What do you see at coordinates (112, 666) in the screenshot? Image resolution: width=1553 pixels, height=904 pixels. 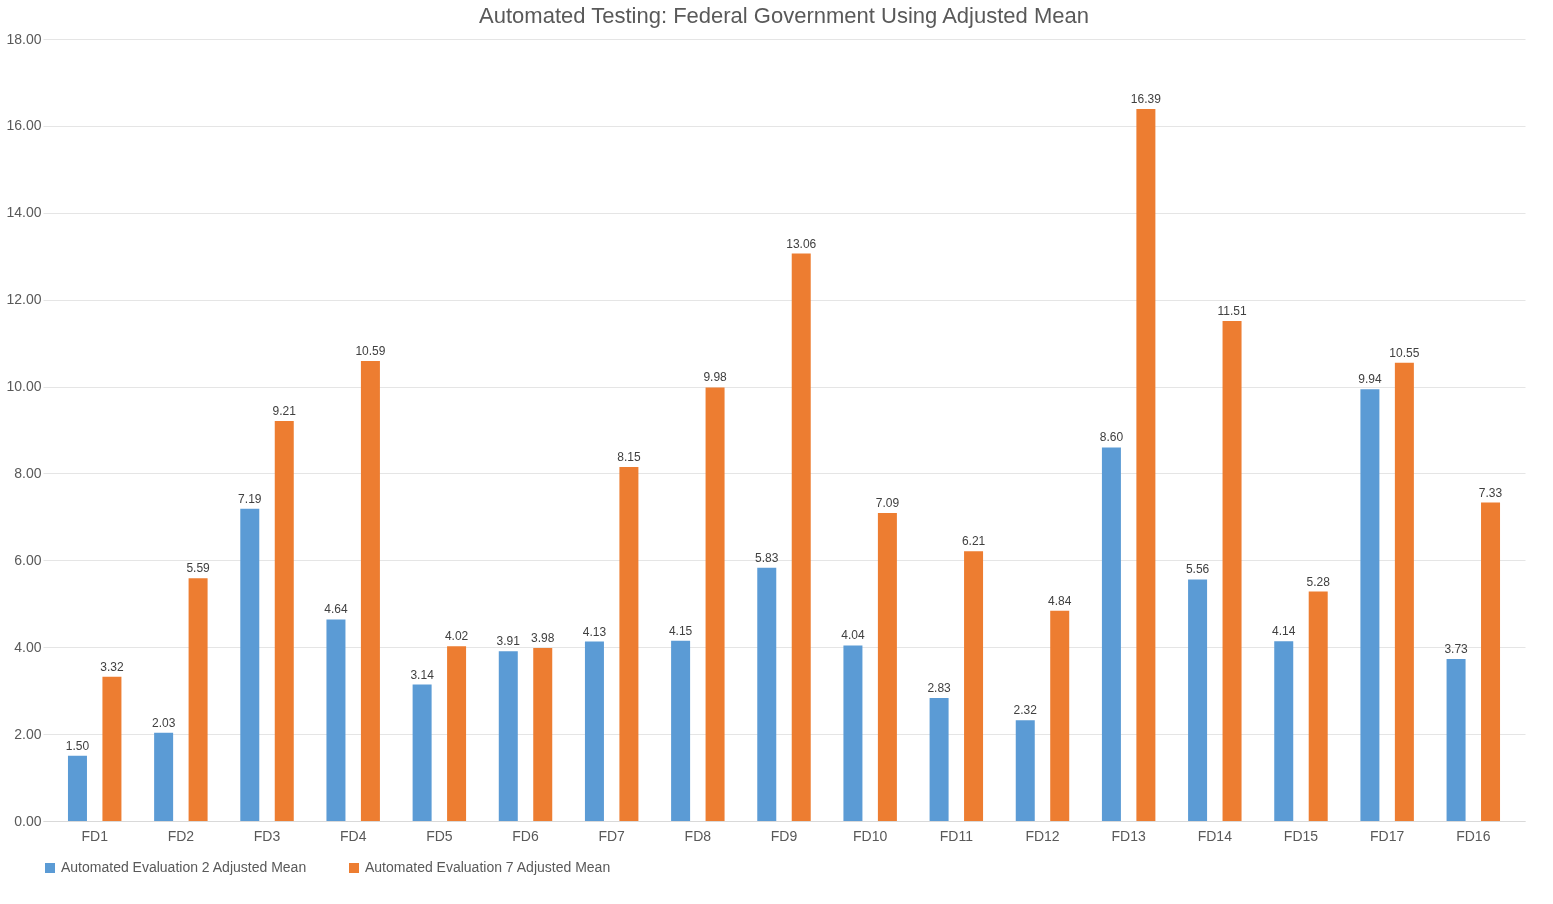 I see `data-label: 3.32` at bounding box center [112, 666].